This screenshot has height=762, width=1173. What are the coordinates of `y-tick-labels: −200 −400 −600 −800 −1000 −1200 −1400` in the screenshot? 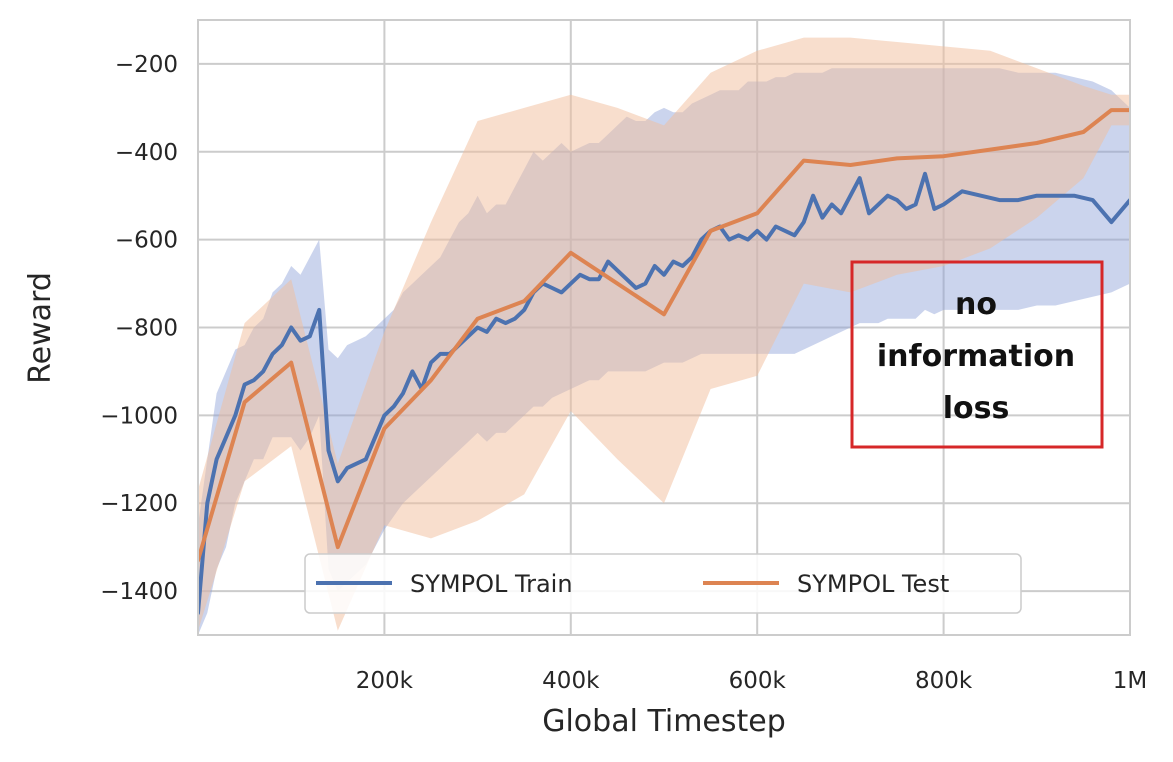 It's located at (139, 328).